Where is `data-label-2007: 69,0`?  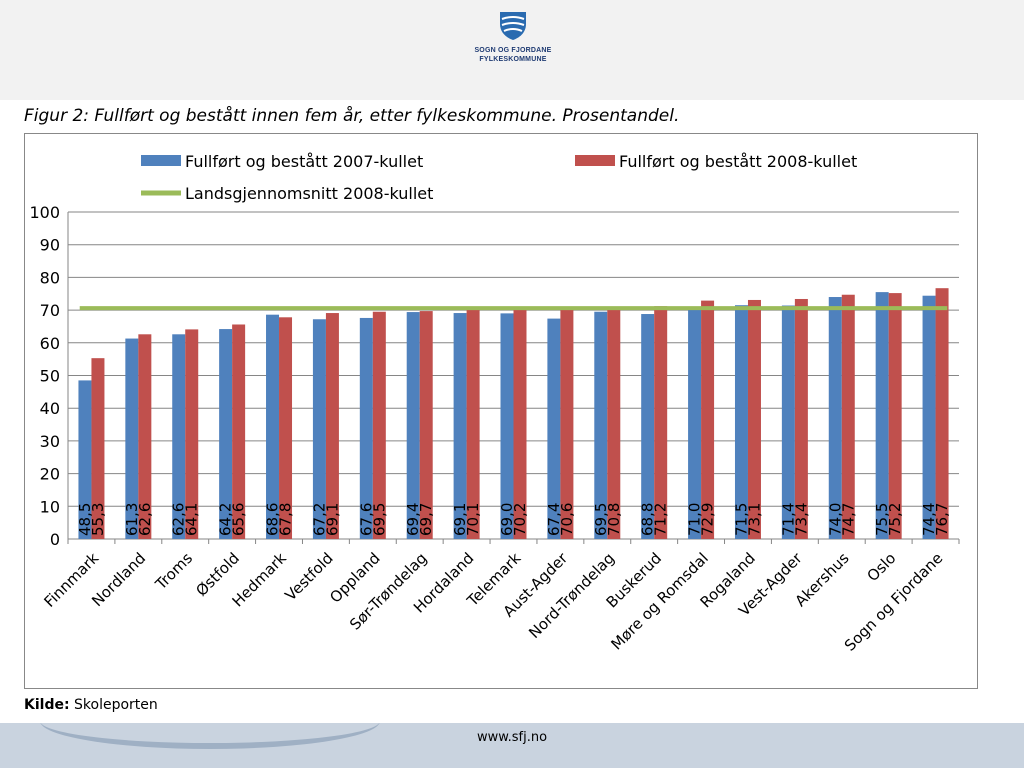
data-label-2007: 69,0 is located at coordinates (507, 519).